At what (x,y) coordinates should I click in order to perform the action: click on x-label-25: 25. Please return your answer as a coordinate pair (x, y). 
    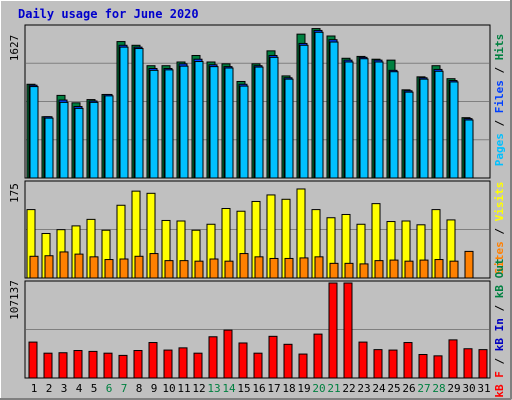
    Looking at the image, I should click on (393, 388).